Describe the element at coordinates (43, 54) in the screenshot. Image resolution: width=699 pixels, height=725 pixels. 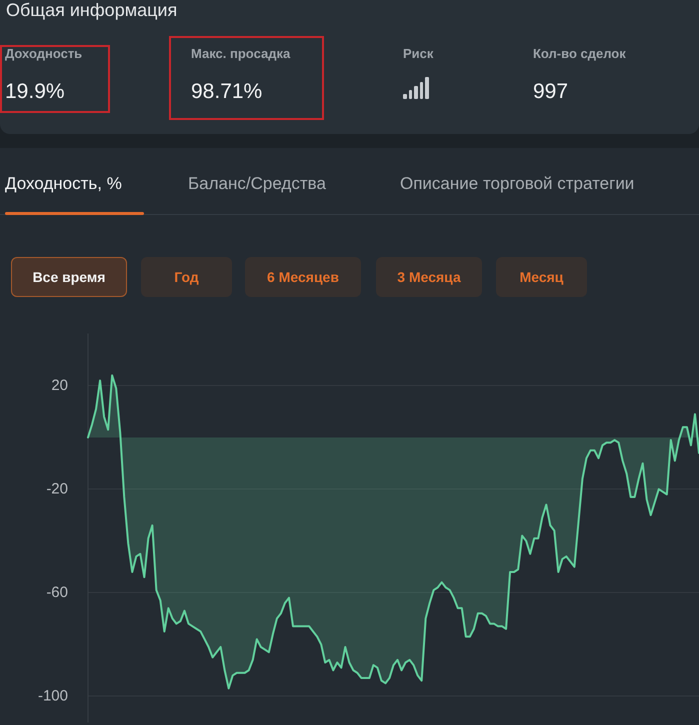
I see `text: Доходность` at that location.